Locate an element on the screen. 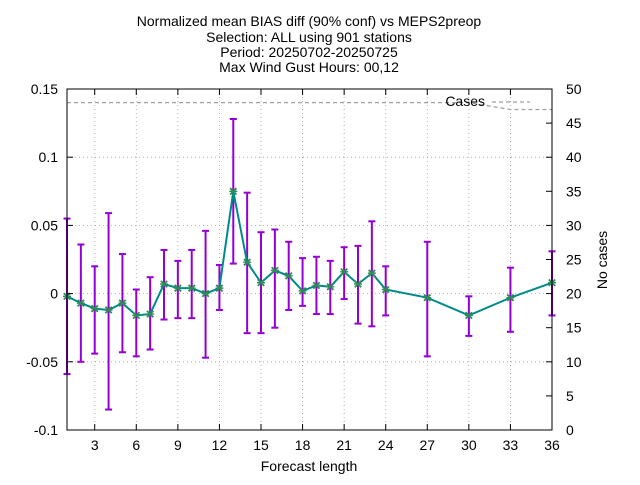 The height and width of the screenshot is (485, 640). y2-tick-label: 30 is located at coordinates (574, 225).